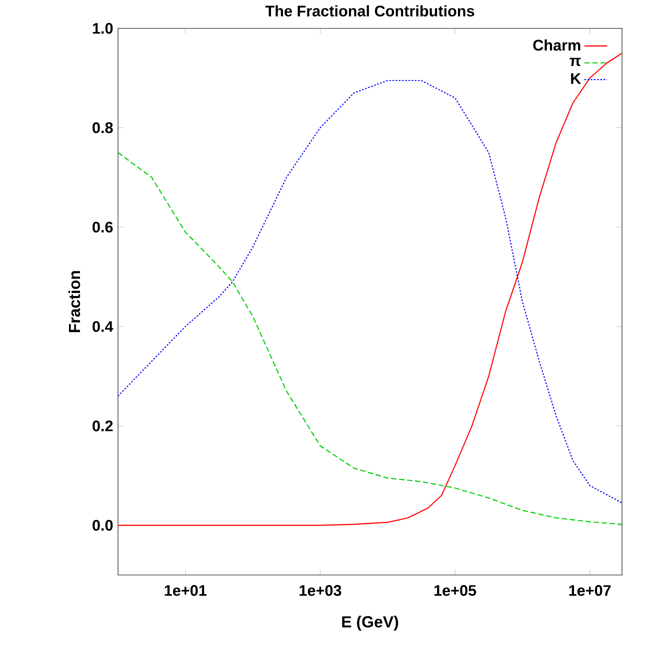 The height and width of the screenshot is (651, 658). I want to click on legend-label: K, so click(576, 78).